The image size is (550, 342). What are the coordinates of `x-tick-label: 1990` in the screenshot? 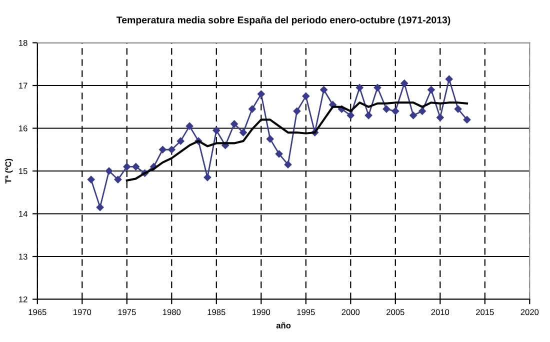 It's located at (261, 312).